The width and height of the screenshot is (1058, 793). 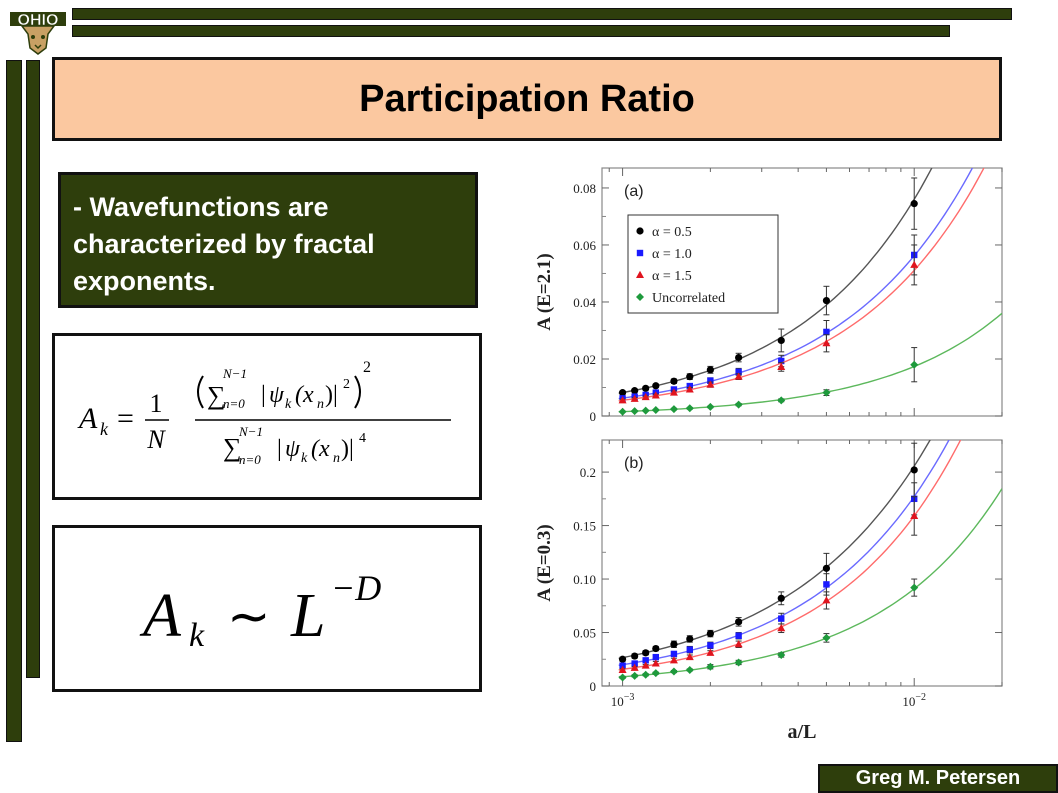 What do you see at coordinates (320, 449) in the screenshot?
I see `eq1-den-arg: (x` at bounding box center [320, 449].